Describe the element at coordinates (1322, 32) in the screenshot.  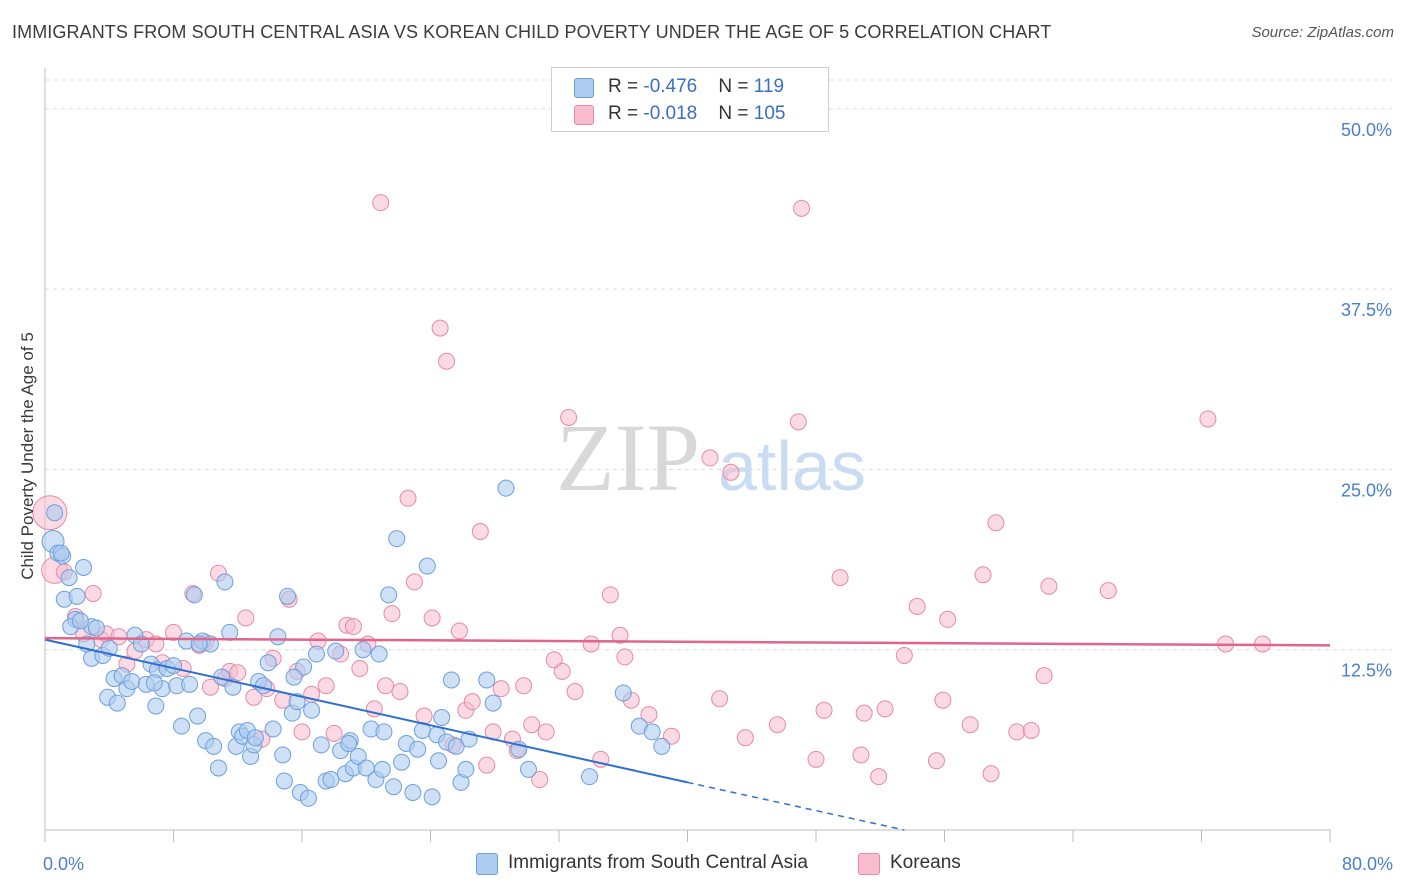
I see `source-label: Source: ZipAtlas.com` at that location.